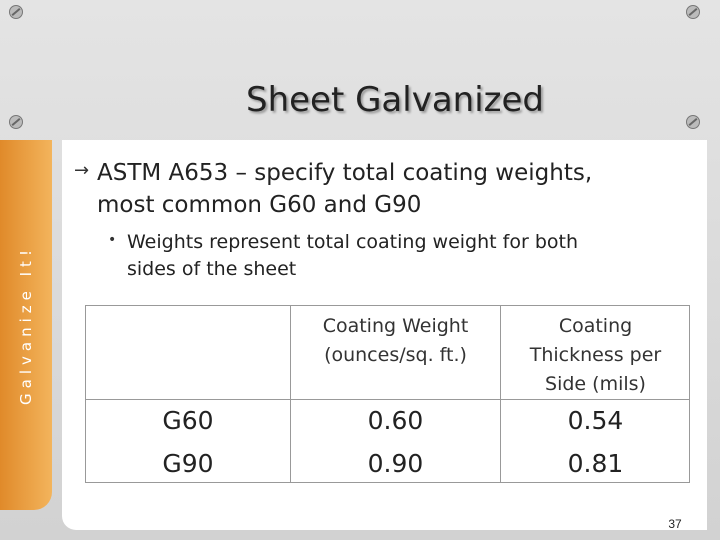  I want to click on page-number: 37, so click(675, 524).